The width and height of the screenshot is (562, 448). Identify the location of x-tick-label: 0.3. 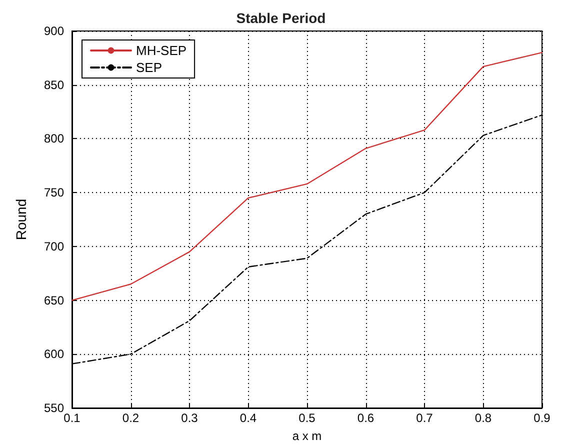
(189, 418).